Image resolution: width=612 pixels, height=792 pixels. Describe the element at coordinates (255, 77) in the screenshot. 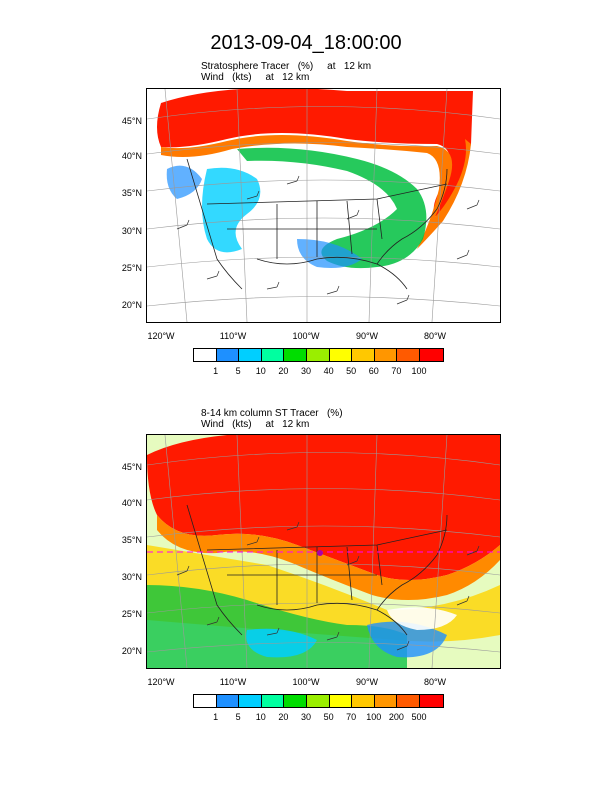

I see `top-subtitle-line2: Wind (kts) at 12 km` at that location.